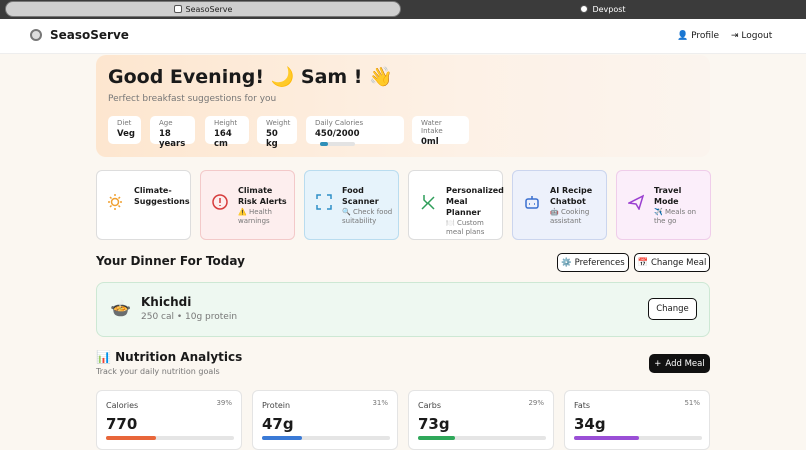 This screenshot has height=450, width=806. What do you see at coordinates (705, 36) in the screenshot?
I see `nav-text: Profile` at bounding box center [705, 36].